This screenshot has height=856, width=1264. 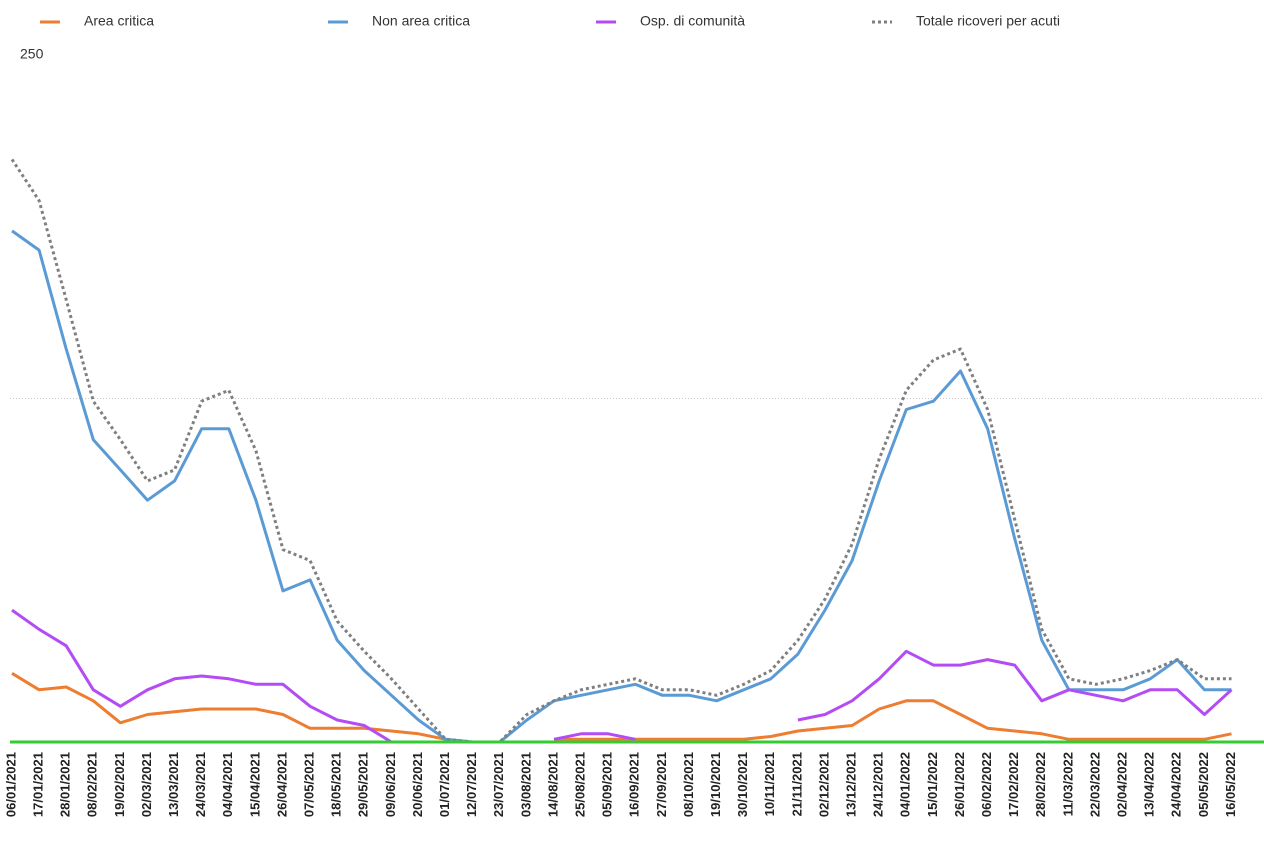 What do you see at coordinates (742, 784) in the screenshot?
I see `x-tick-label: 30/10/2021` at bounding box center [742, 784].